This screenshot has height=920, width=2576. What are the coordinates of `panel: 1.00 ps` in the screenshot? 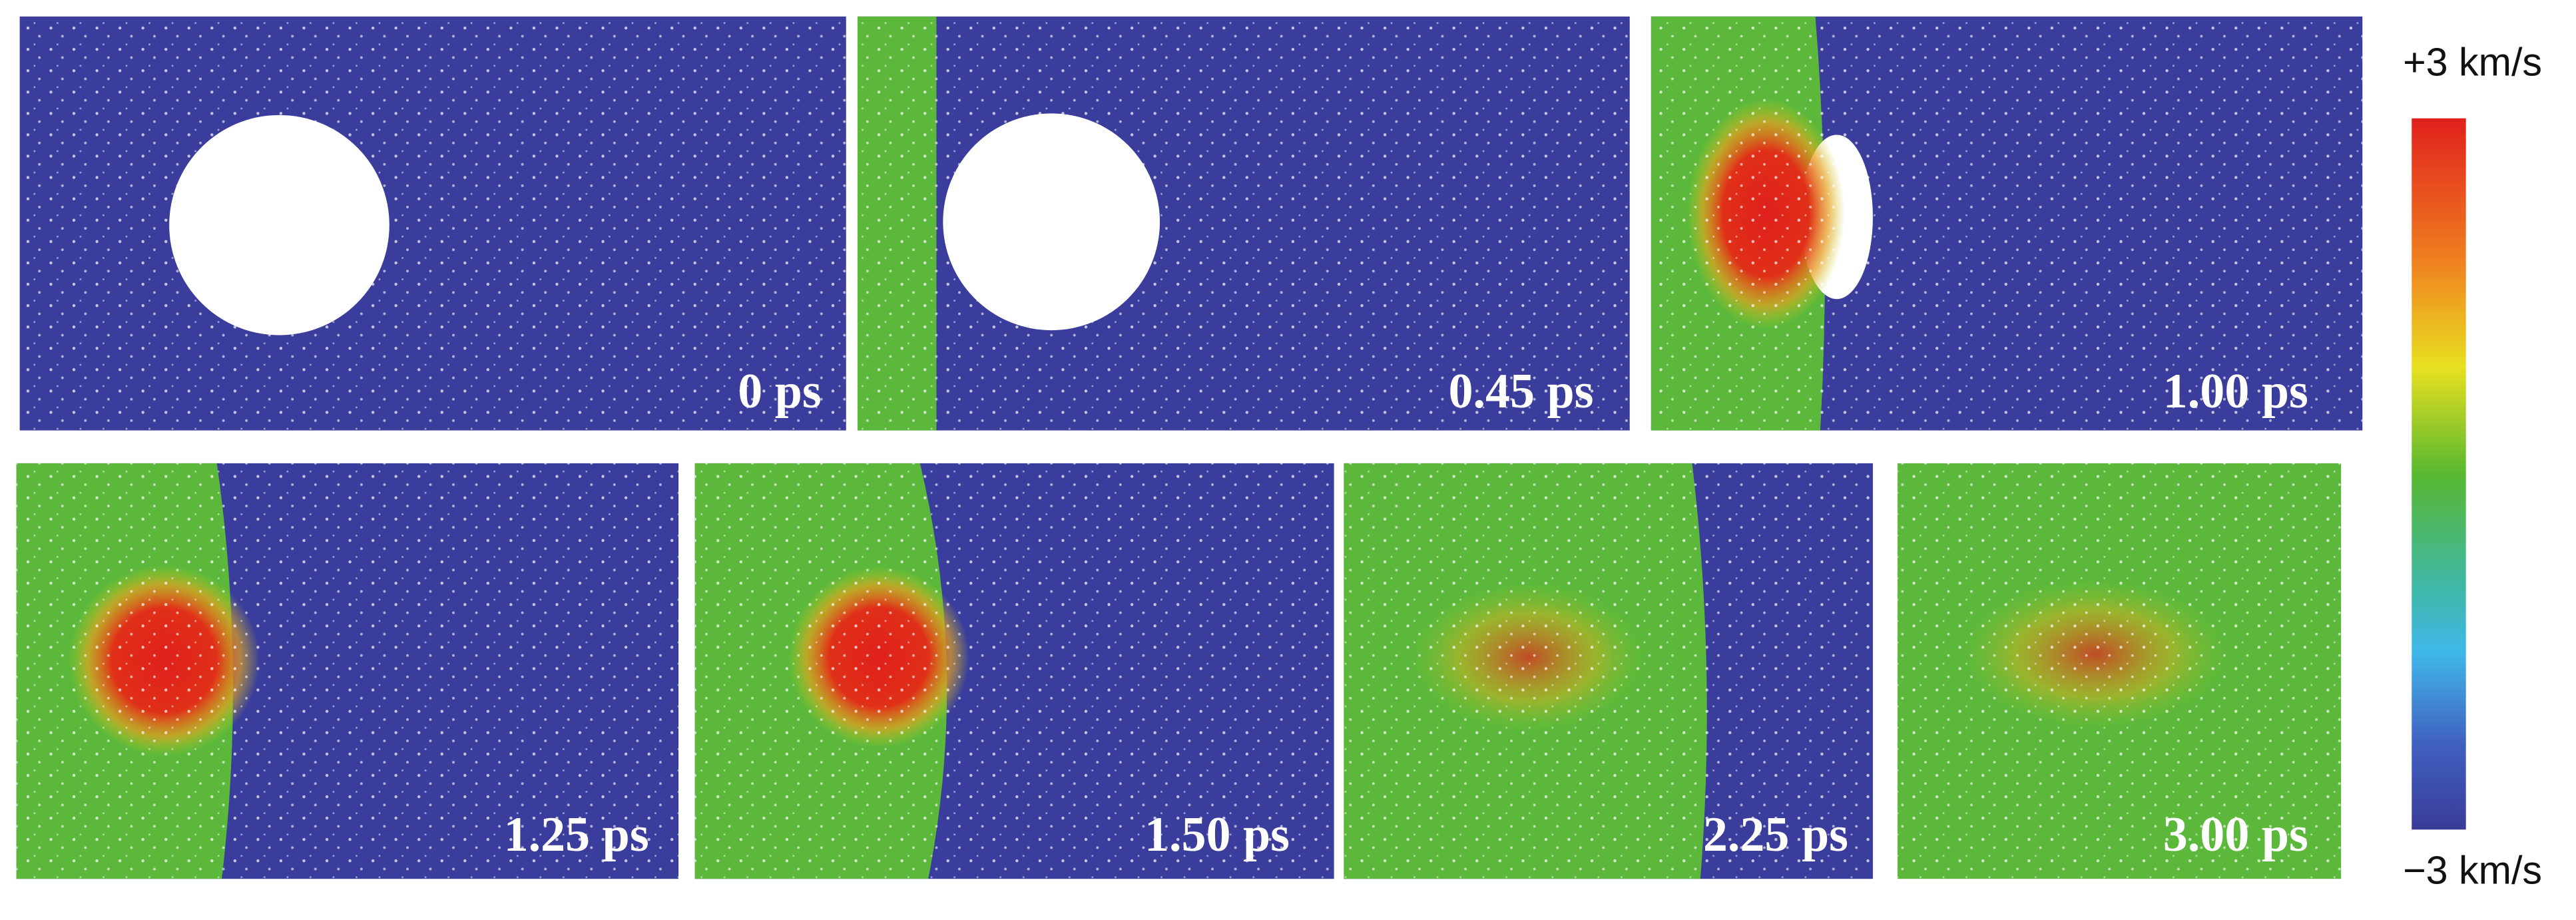 It's located at (2007, 223).